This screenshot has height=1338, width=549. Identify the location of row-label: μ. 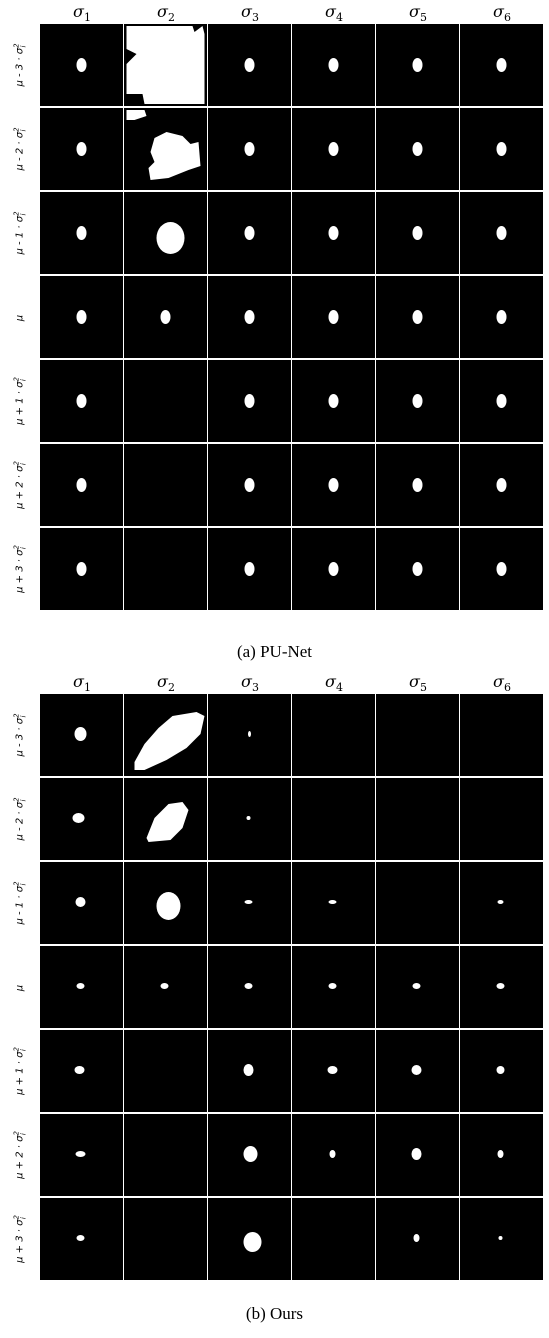
(20, 988).